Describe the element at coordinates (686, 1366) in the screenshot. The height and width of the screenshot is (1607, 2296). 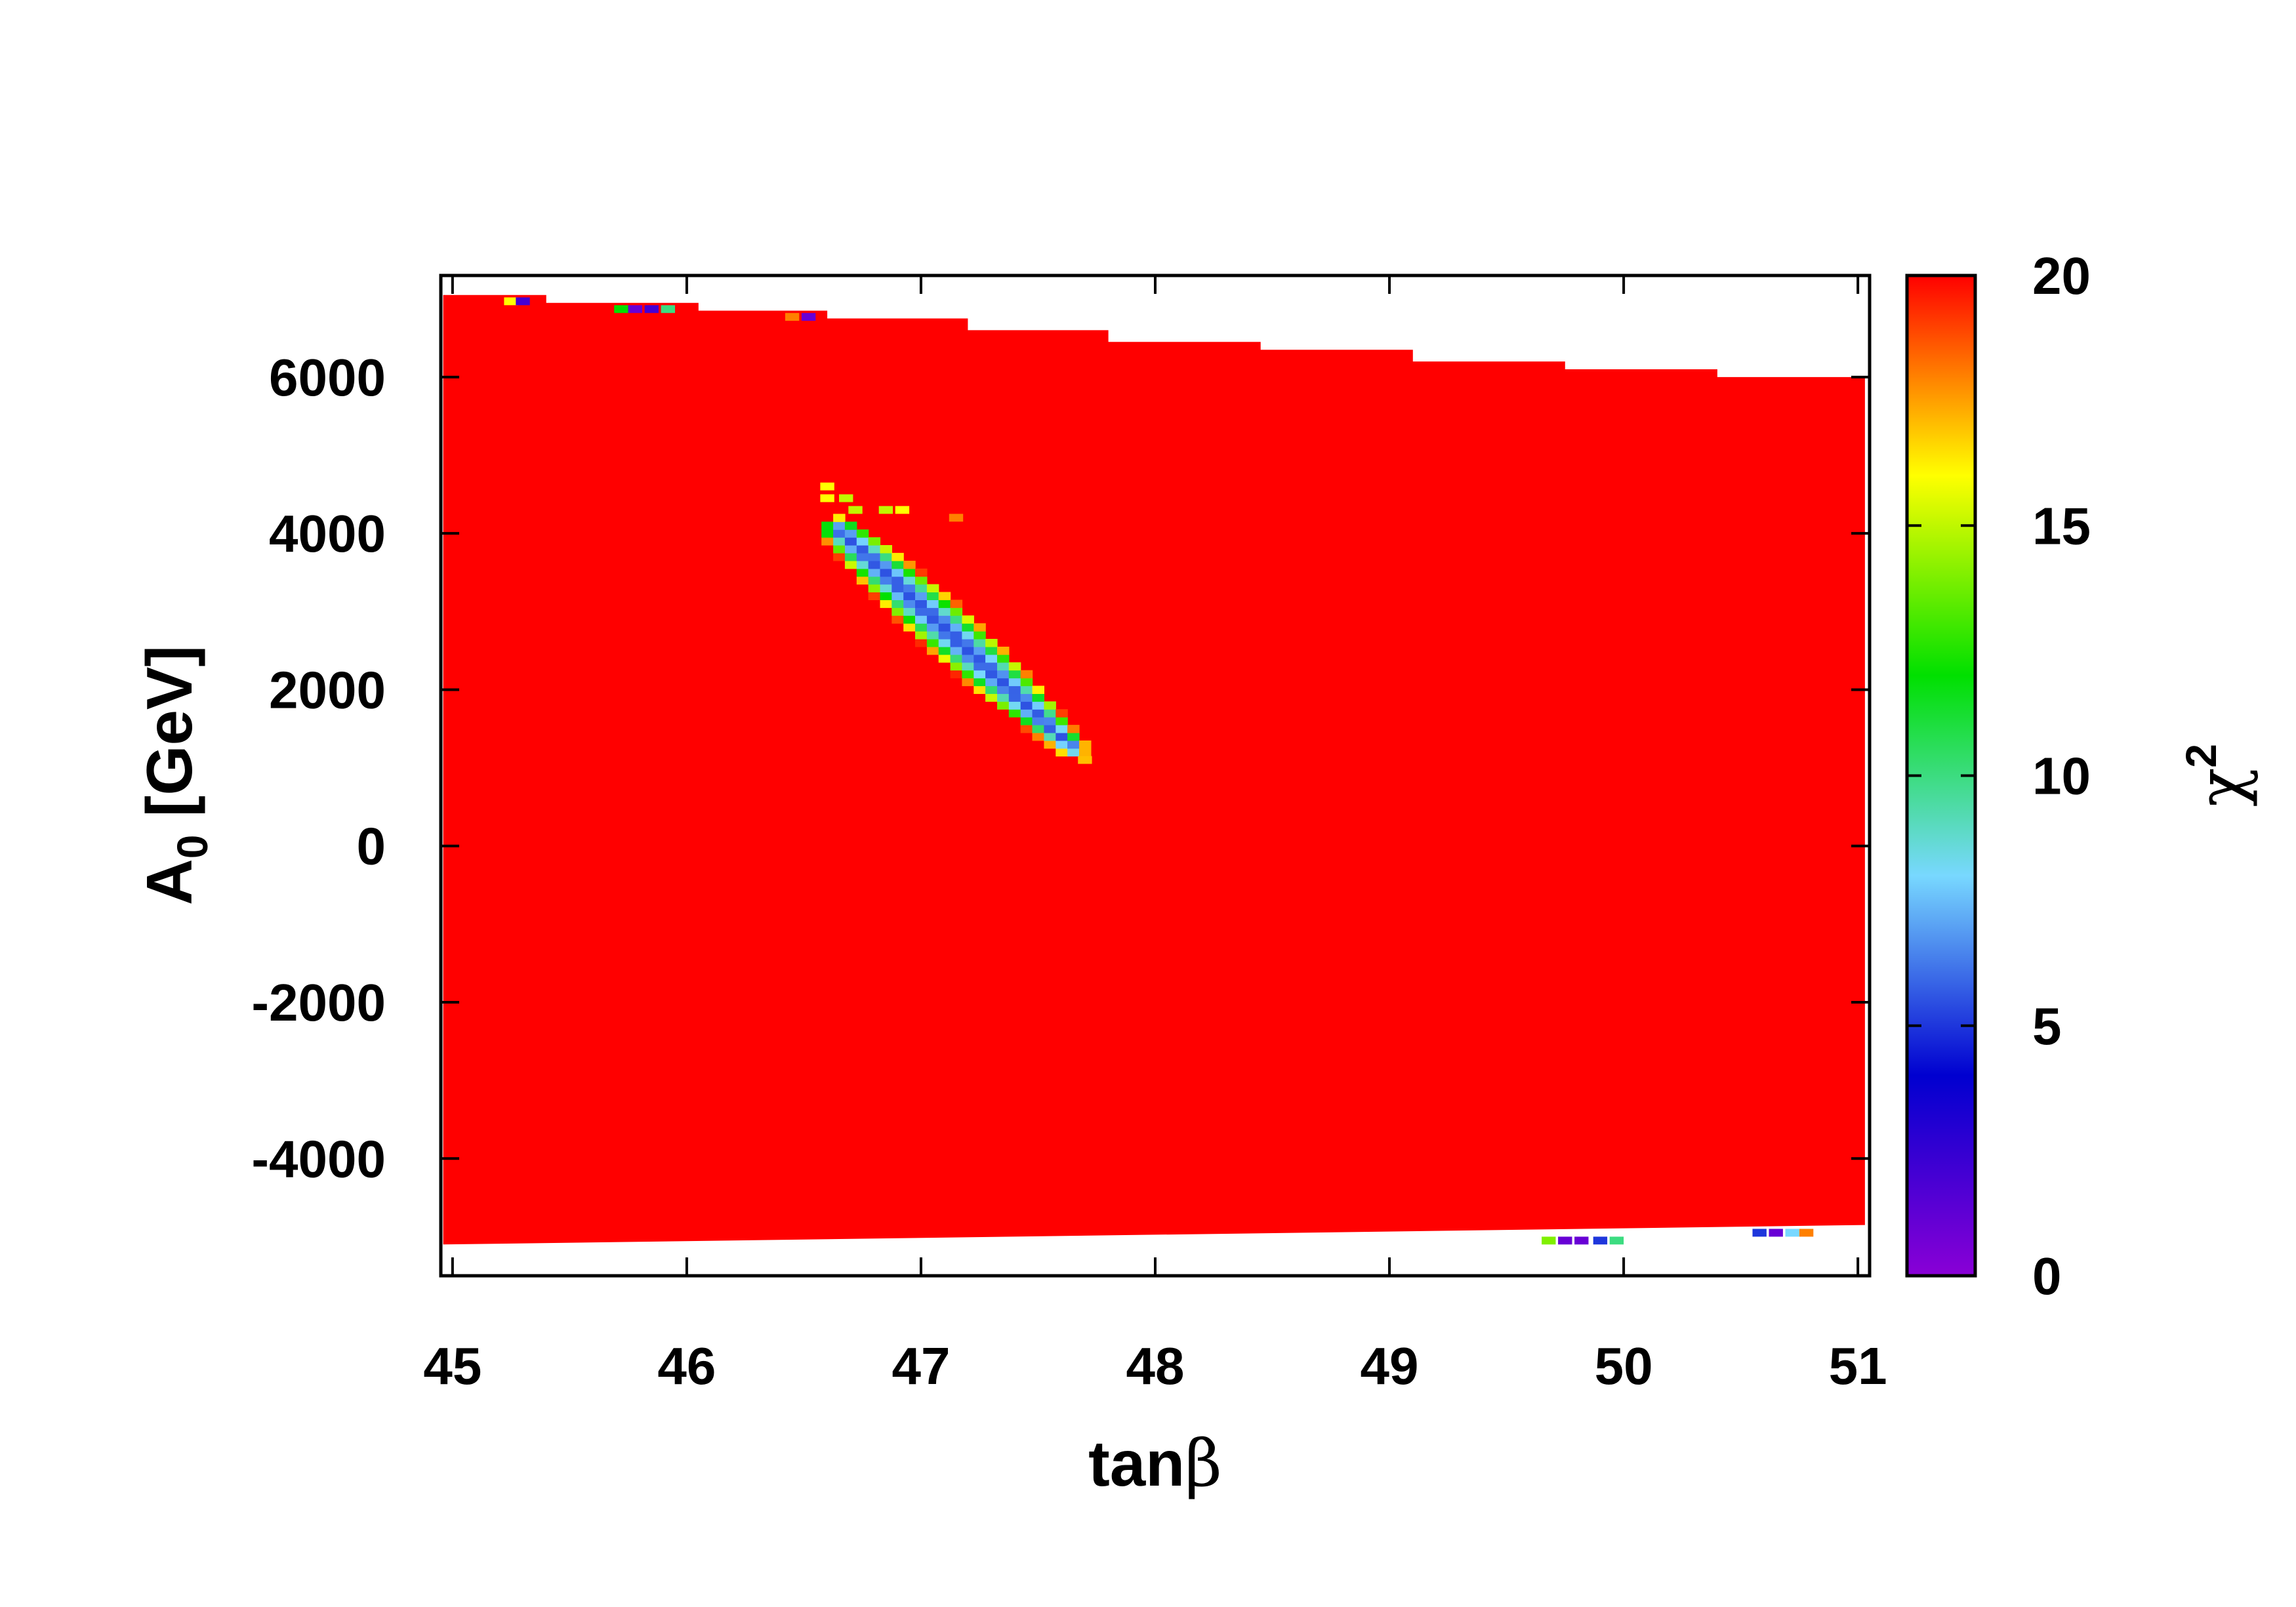
I see `x-tick-label: 46` at that location.